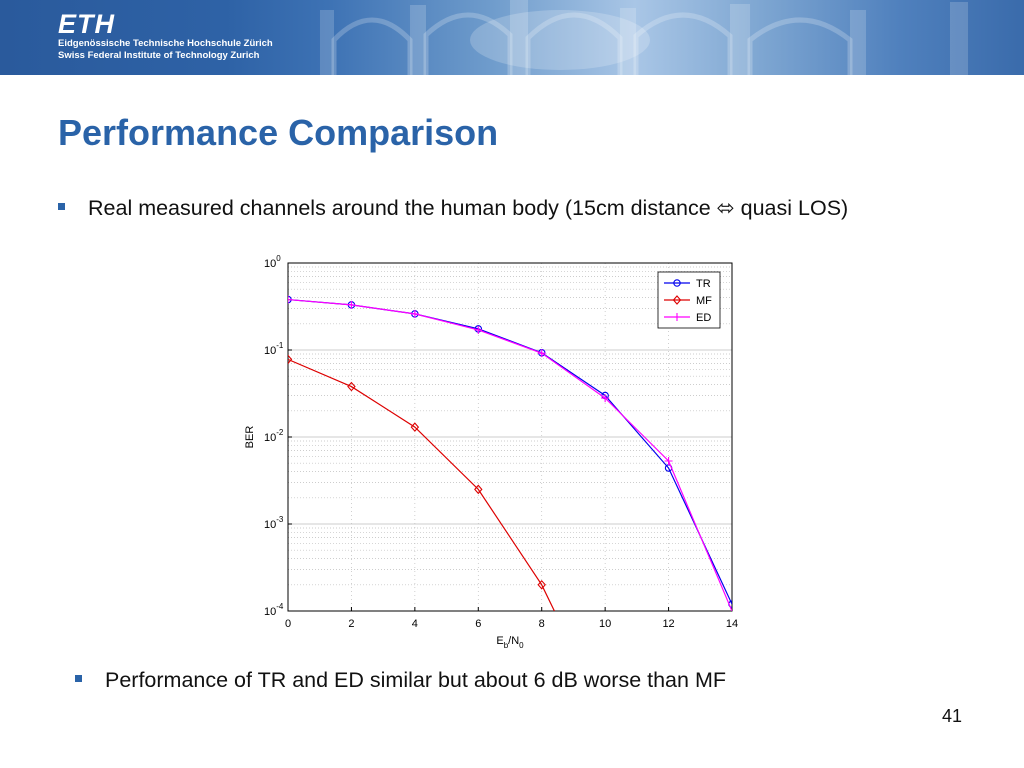 The image size is (1024, 768). I want to click on legend-entry-ed-label: ED, so click(703, 318).